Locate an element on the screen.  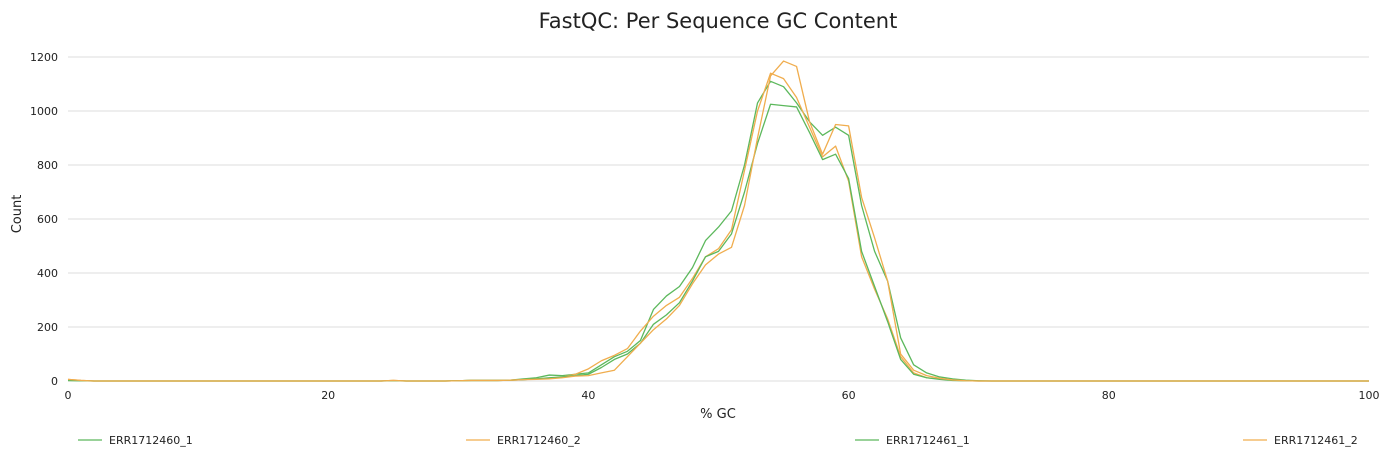
legend-item-ERR1712460_2: ERR1712460_2 is located at coordinates (523, 440).